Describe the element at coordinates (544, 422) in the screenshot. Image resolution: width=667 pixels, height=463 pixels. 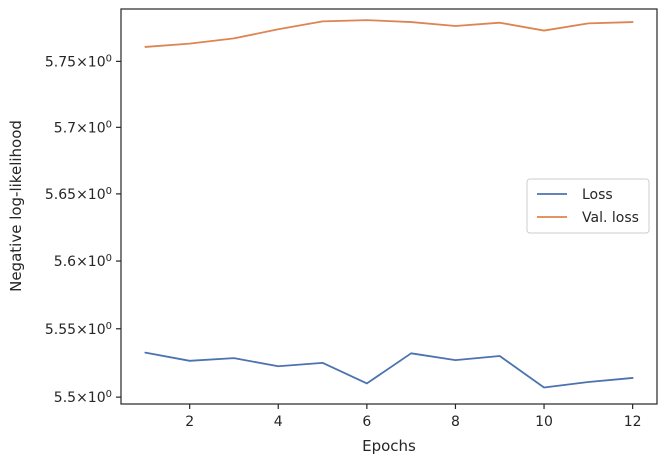
I see `x-tick-label: 10` at that location.